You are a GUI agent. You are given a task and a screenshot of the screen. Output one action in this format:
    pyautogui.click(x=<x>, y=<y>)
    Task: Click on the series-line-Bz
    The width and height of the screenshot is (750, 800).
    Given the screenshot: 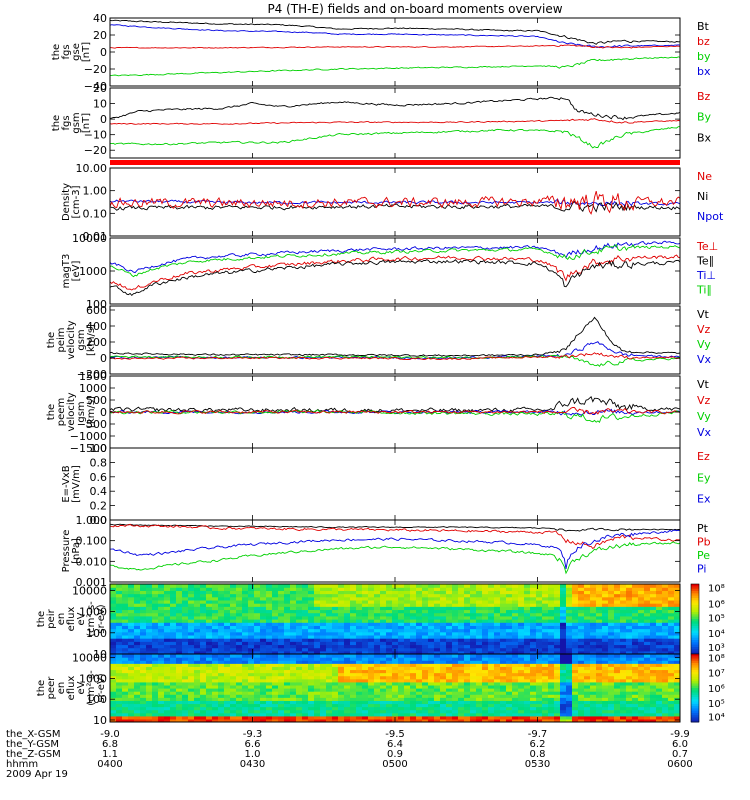 What is the action you would take?
    pyautogui.click(x=395, y=121)
    